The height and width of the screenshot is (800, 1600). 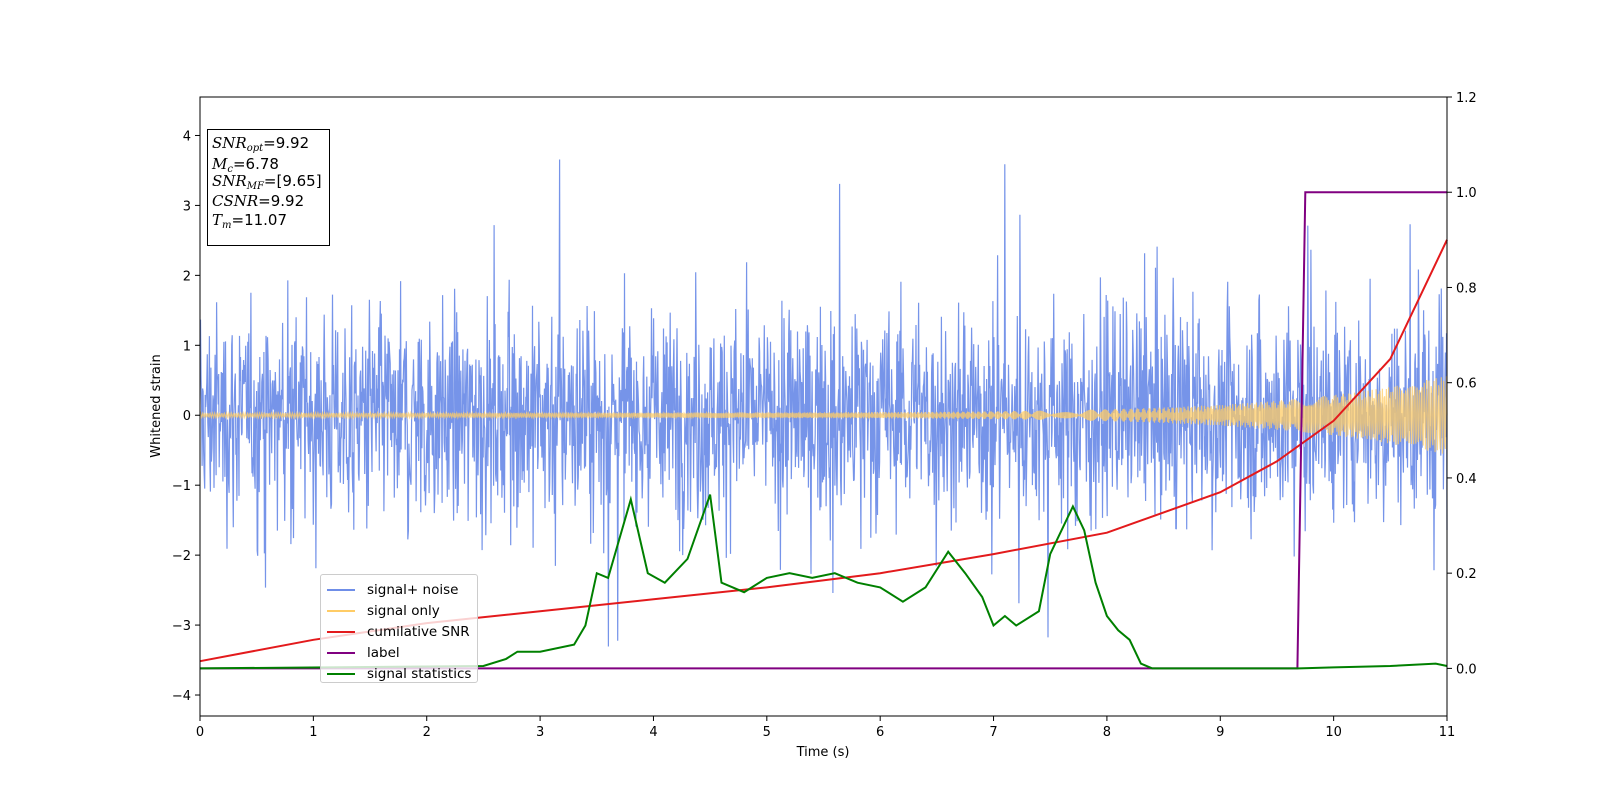 What do you see at coordinates (767, 732) in the screenshot?
I see `x-tick-label: 5` at bounding box center [767, 732].